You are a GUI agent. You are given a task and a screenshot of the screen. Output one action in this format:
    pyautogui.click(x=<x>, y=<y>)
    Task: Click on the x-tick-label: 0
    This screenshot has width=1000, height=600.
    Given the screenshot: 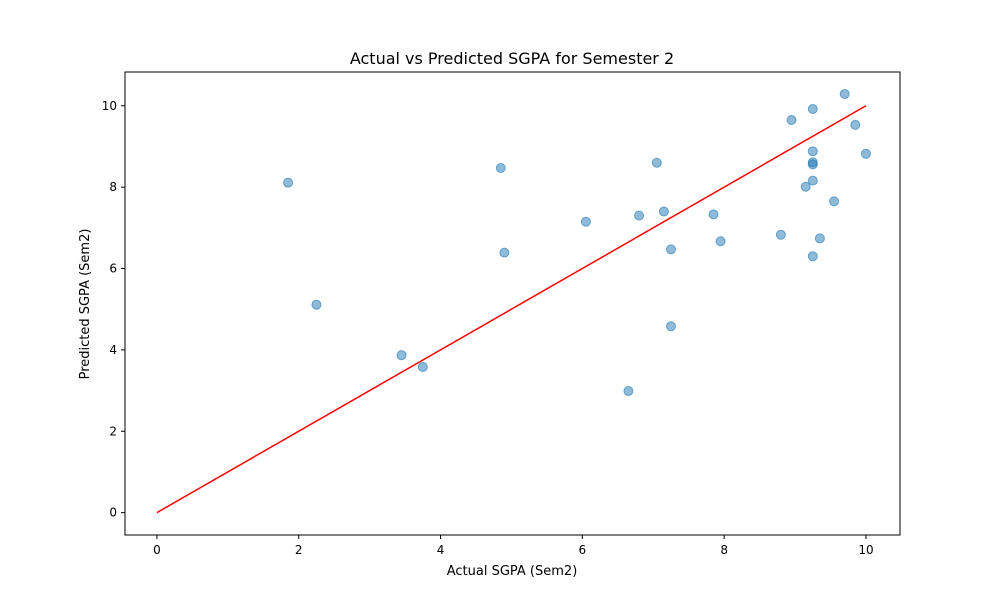 What is the action you would take?
    pyautogui.click(x=157, y=550)
    